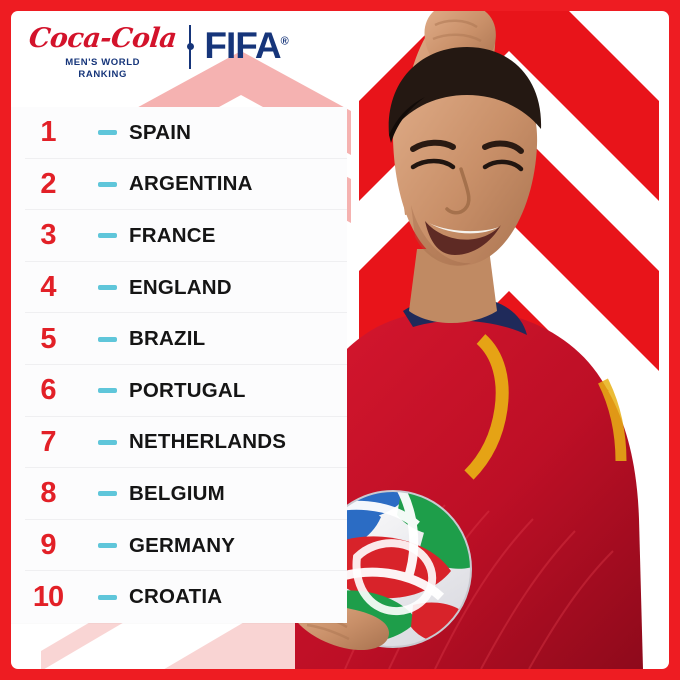 The width and height of the screenshot is (680, 680). Describe the element at coordinates (48, 545) in the screenshot. I see `rank-position: 9` at that location.